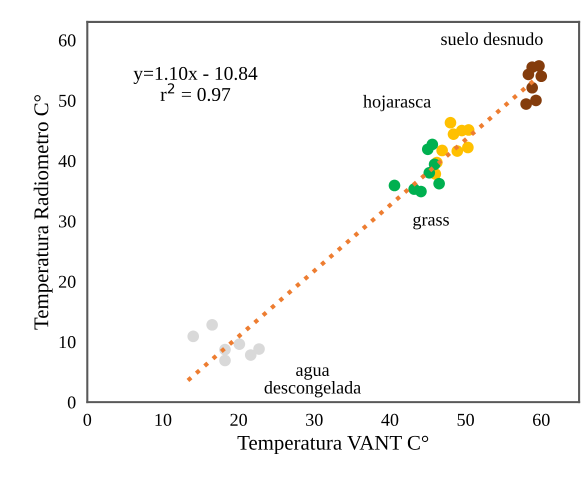 The width and height of the screenshot is (582, 477). What do you see at coordinates (67, 100) in the screenshot?
I see `y-tick-label: 50` at bounding box center [67, 100].